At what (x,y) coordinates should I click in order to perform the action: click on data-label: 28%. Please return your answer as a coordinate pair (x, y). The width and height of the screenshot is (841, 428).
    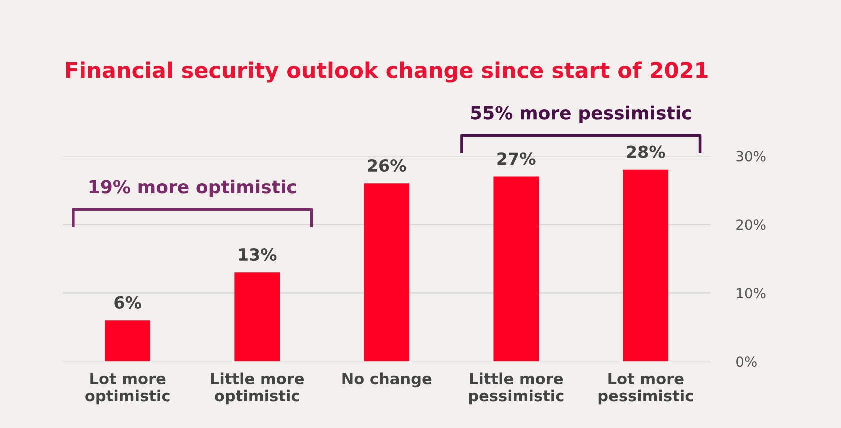
    Looking at the image, I should click on (646, 152).